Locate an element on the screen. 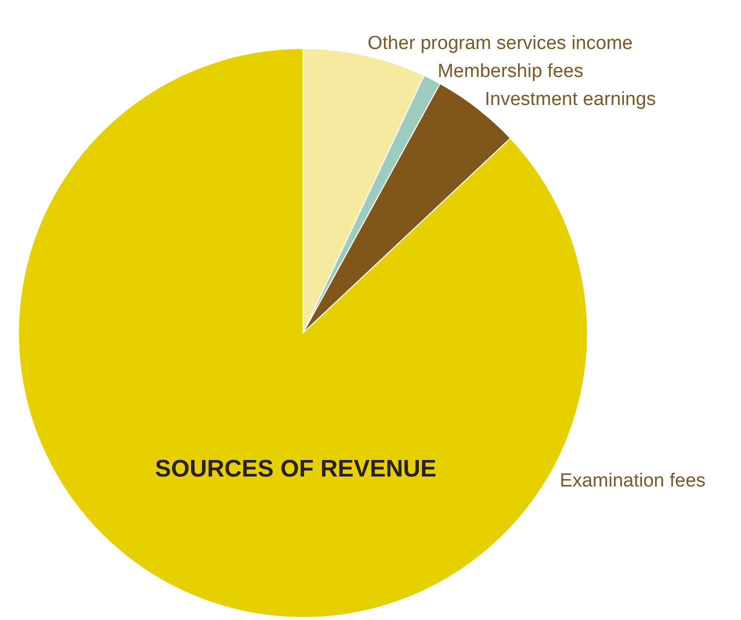  text: SOURCES OF REVENUE is located at coordinates (295, 469).